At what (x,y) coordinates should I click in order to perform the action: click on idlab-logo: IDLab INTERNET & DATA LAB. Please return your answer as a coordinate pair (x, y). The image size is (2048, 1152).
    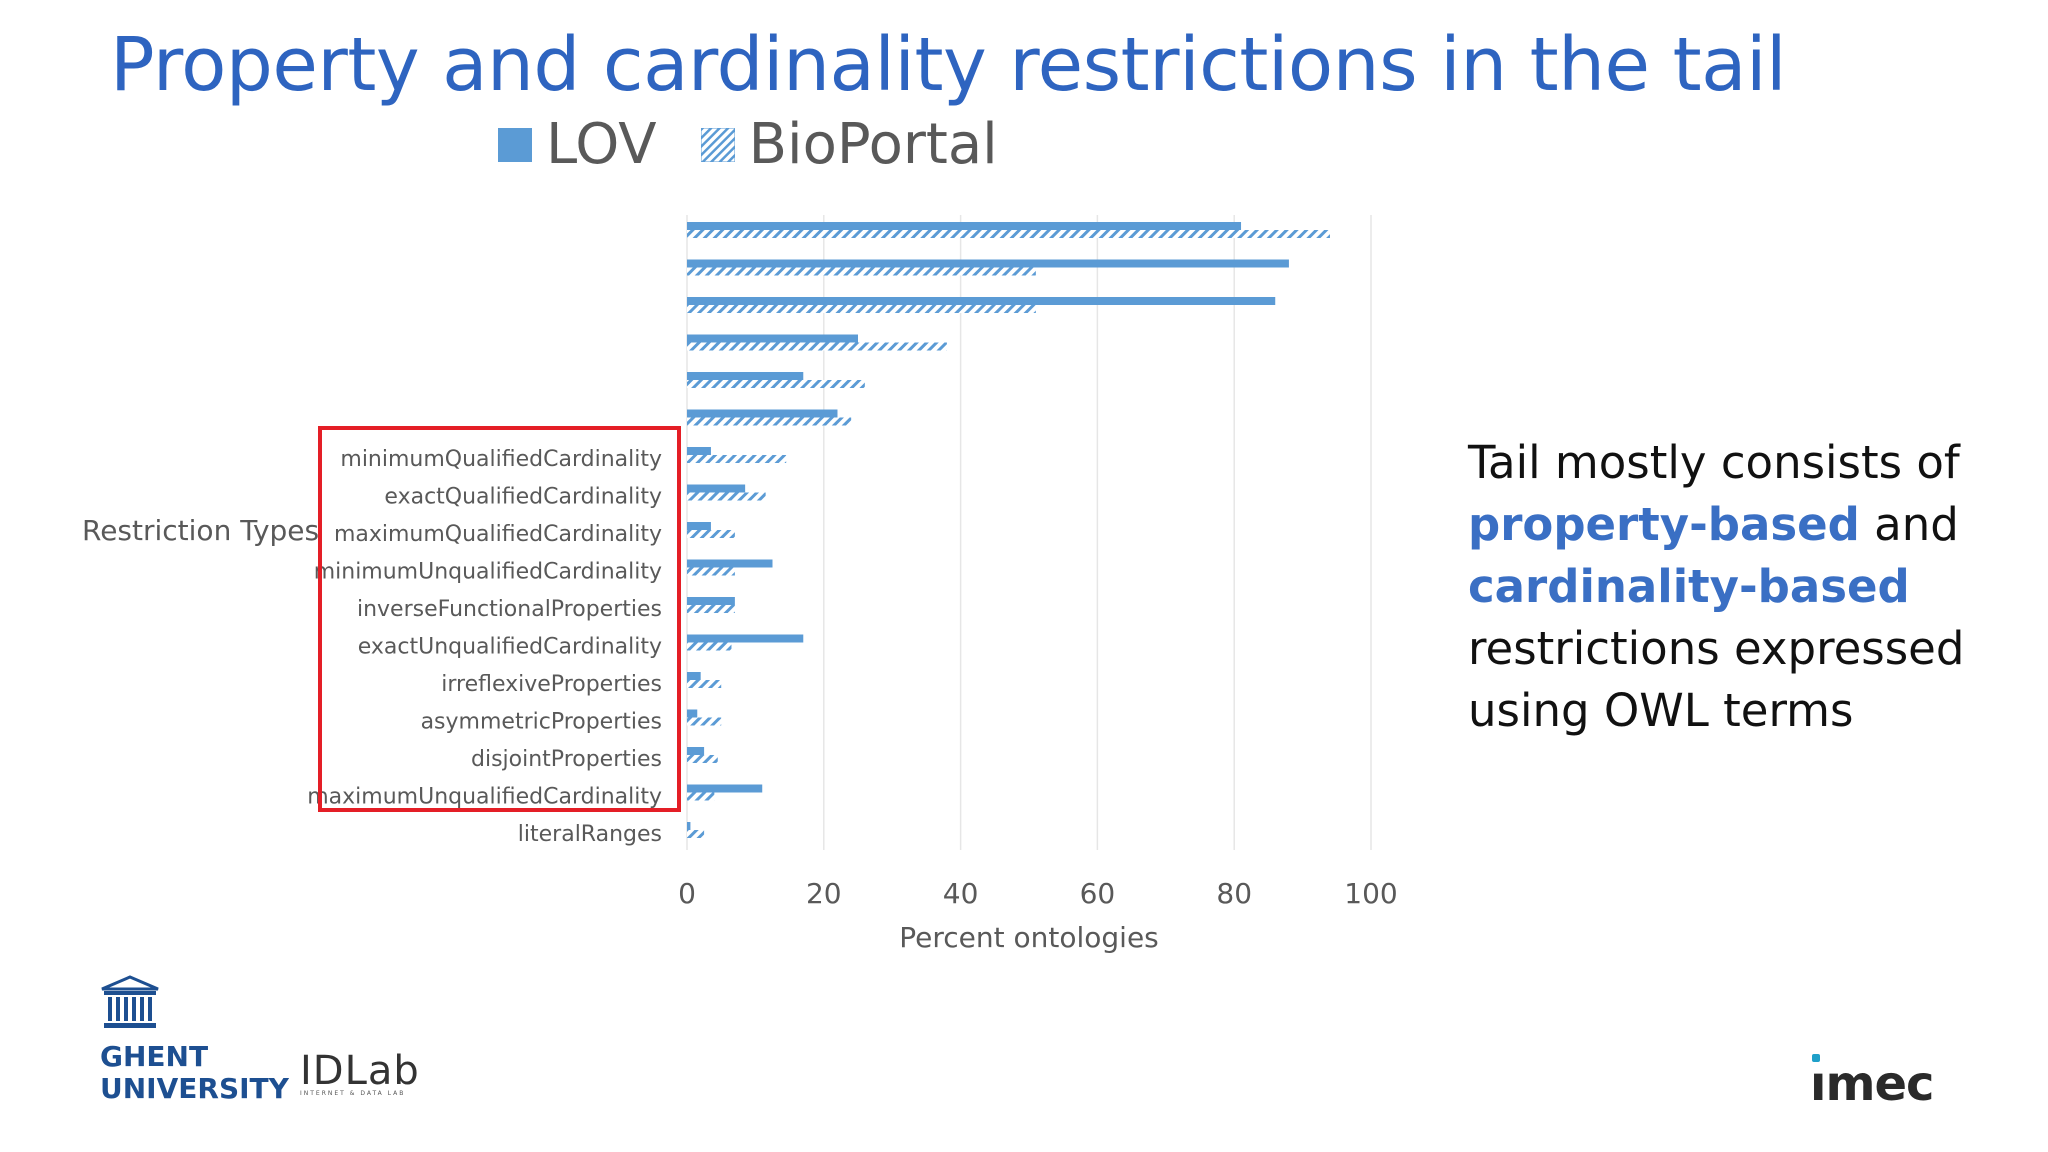
    Looking at the image, I should click on (360, 1072).